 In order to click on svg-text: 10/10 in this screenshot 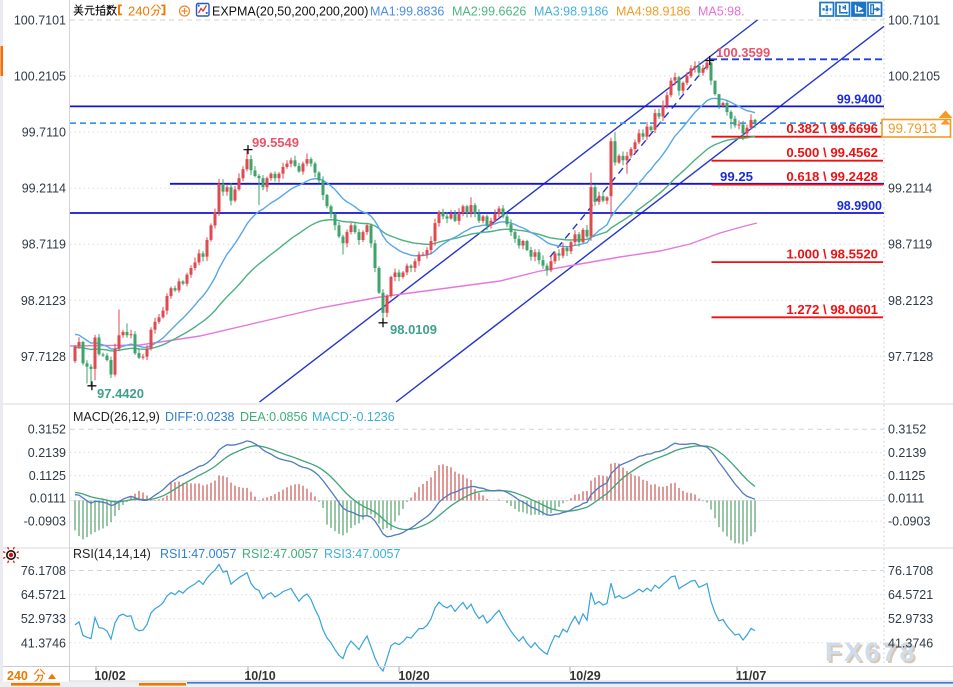, I will do `click(259, 676)`.